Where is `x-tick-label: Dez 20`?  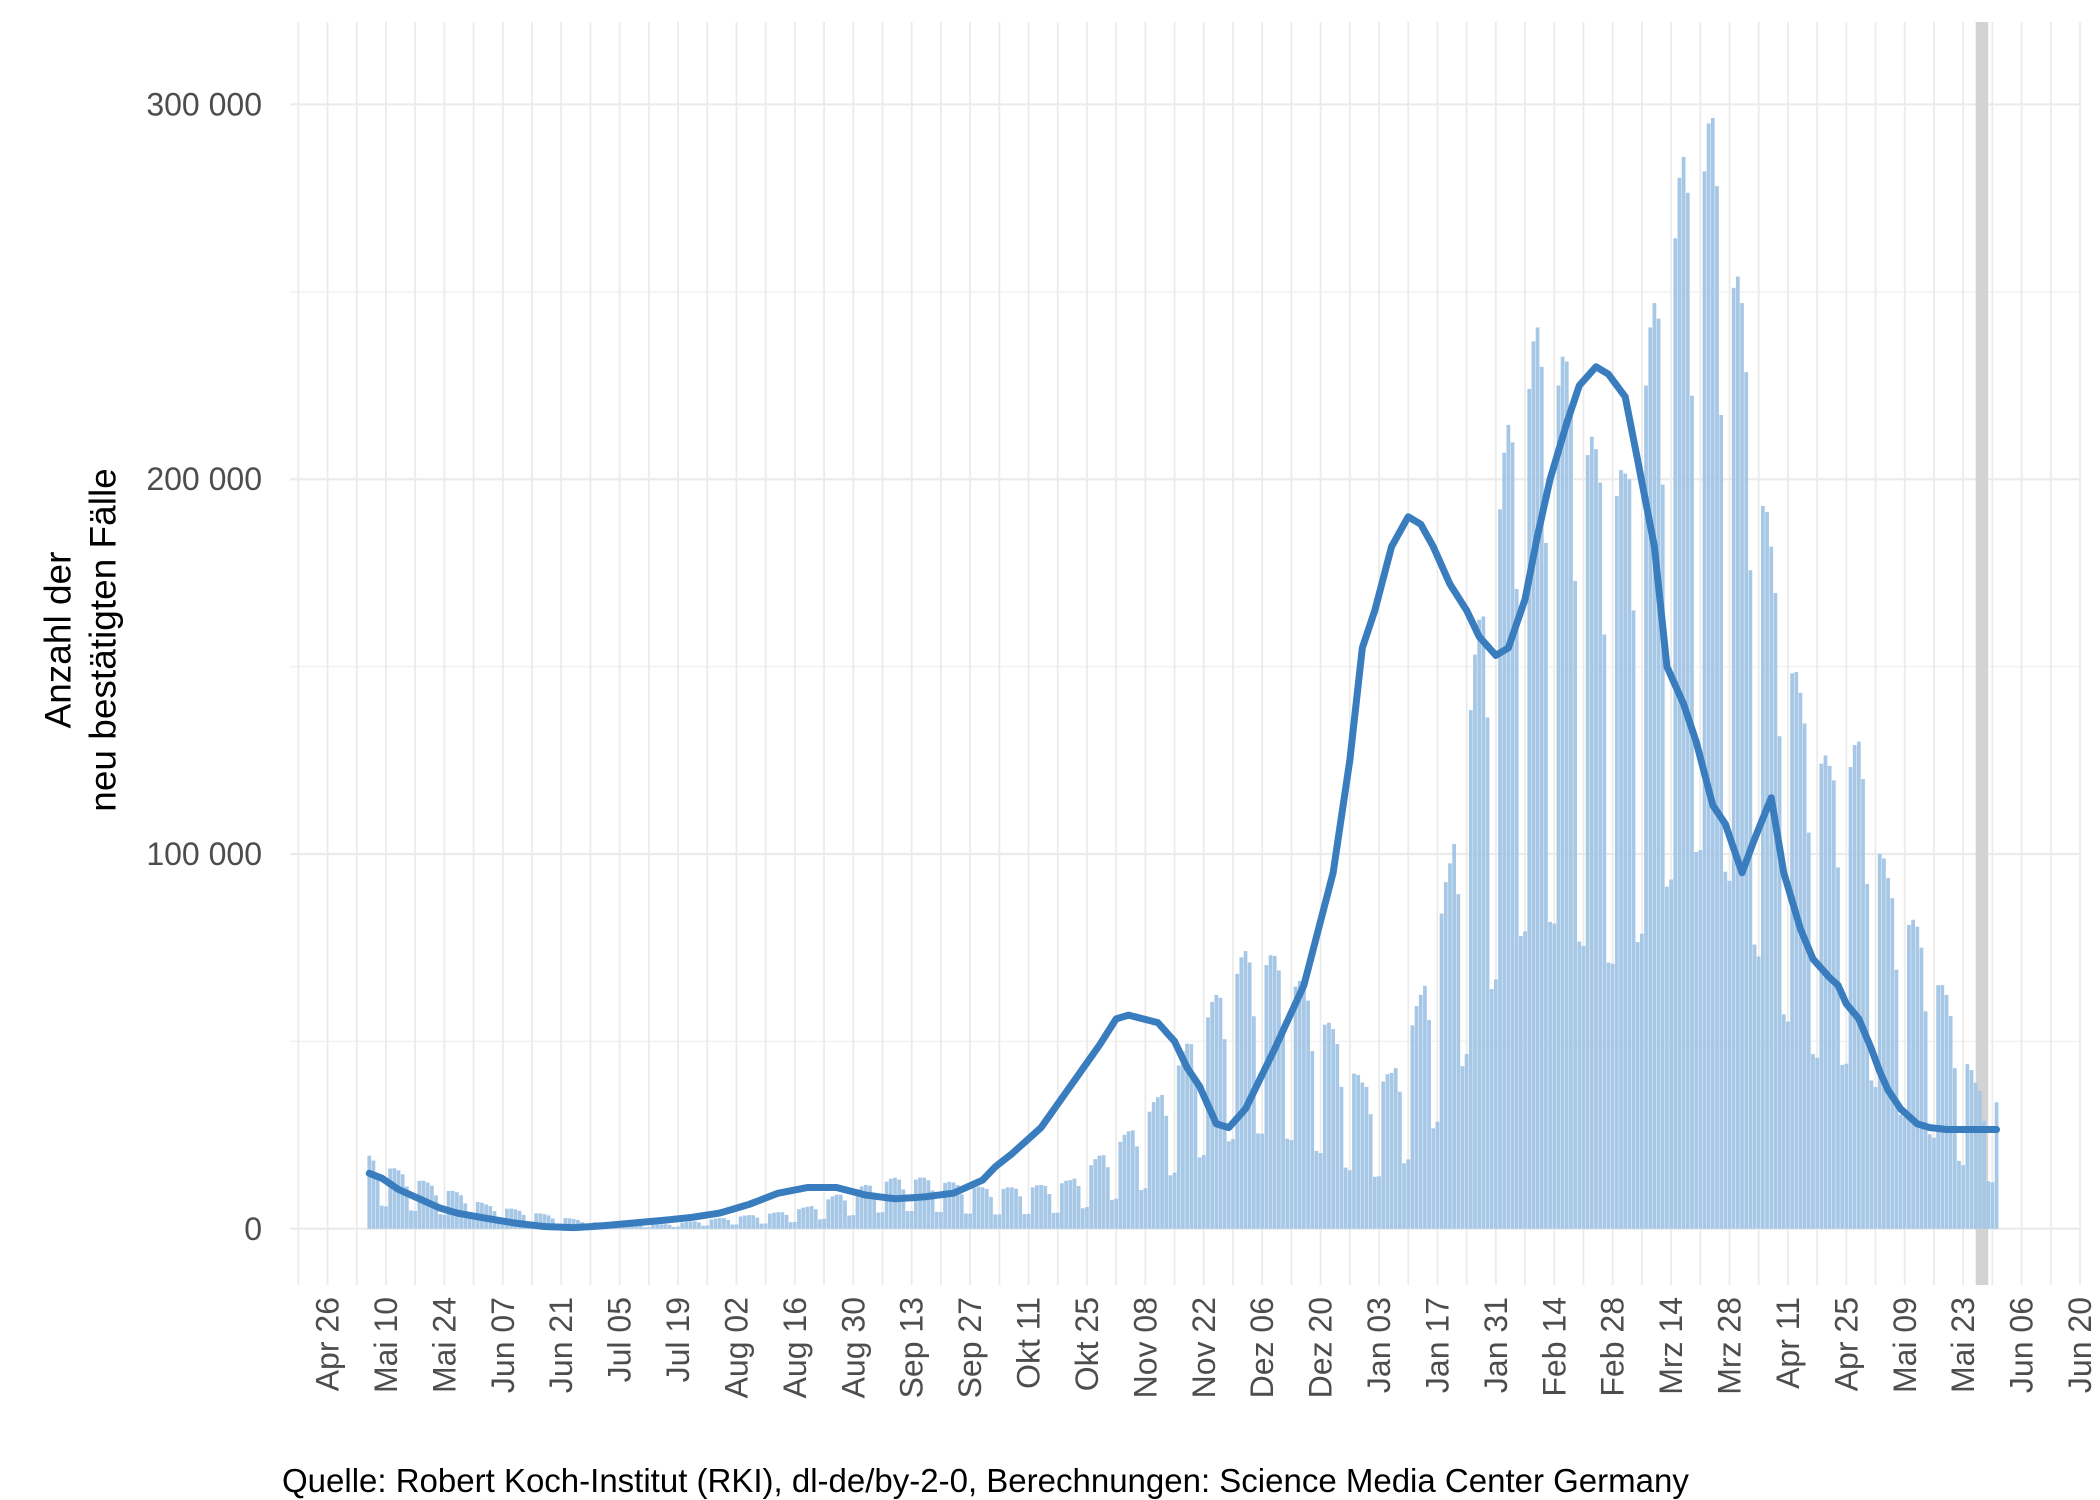
x-tick-label: Dez 20 is located at coordinates (1321, 1347).